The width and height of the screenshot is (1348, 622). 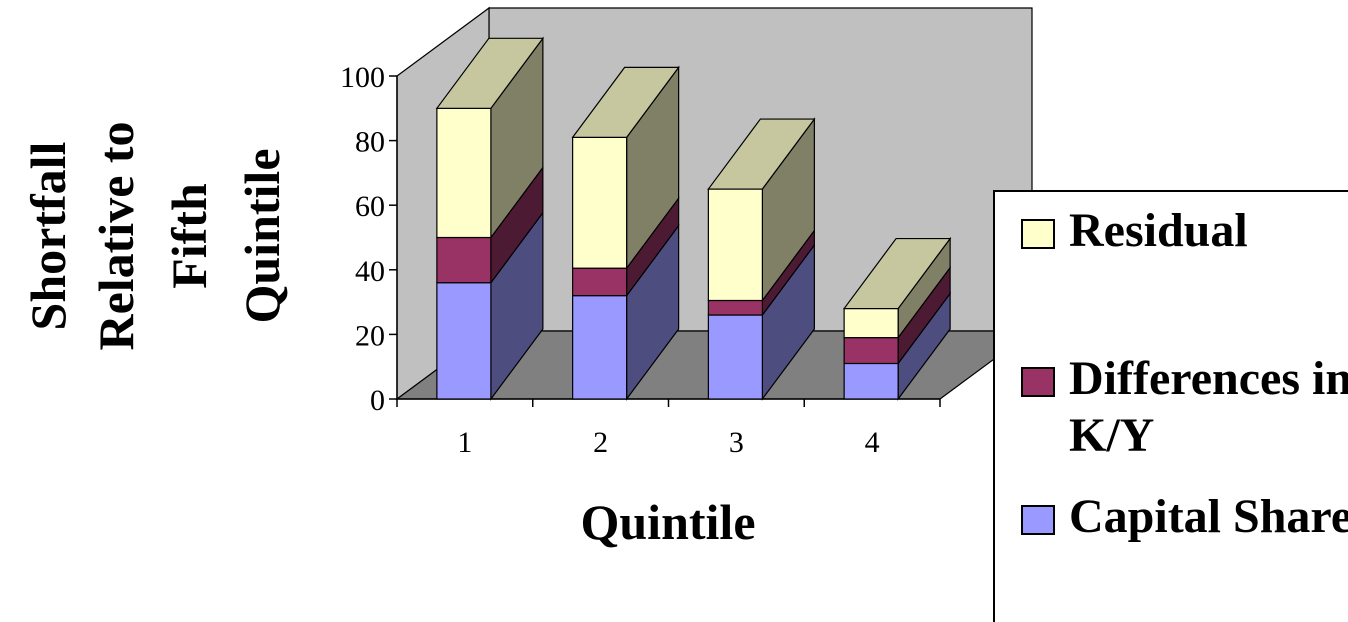 What do you see at coordinates (116, 236) in the screenshot?
I see `y-axis-title-line-2: Relative to` at bounding box center [116, 236].